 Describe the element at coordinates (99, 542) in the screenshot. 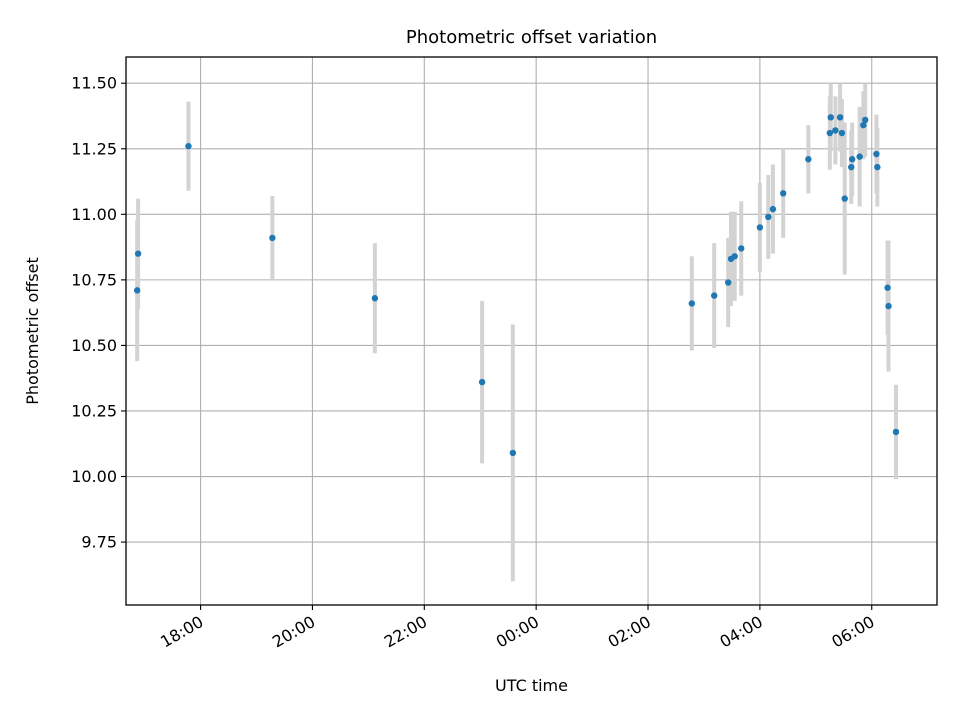

I see `y-tick-label: 9.75` at that location.